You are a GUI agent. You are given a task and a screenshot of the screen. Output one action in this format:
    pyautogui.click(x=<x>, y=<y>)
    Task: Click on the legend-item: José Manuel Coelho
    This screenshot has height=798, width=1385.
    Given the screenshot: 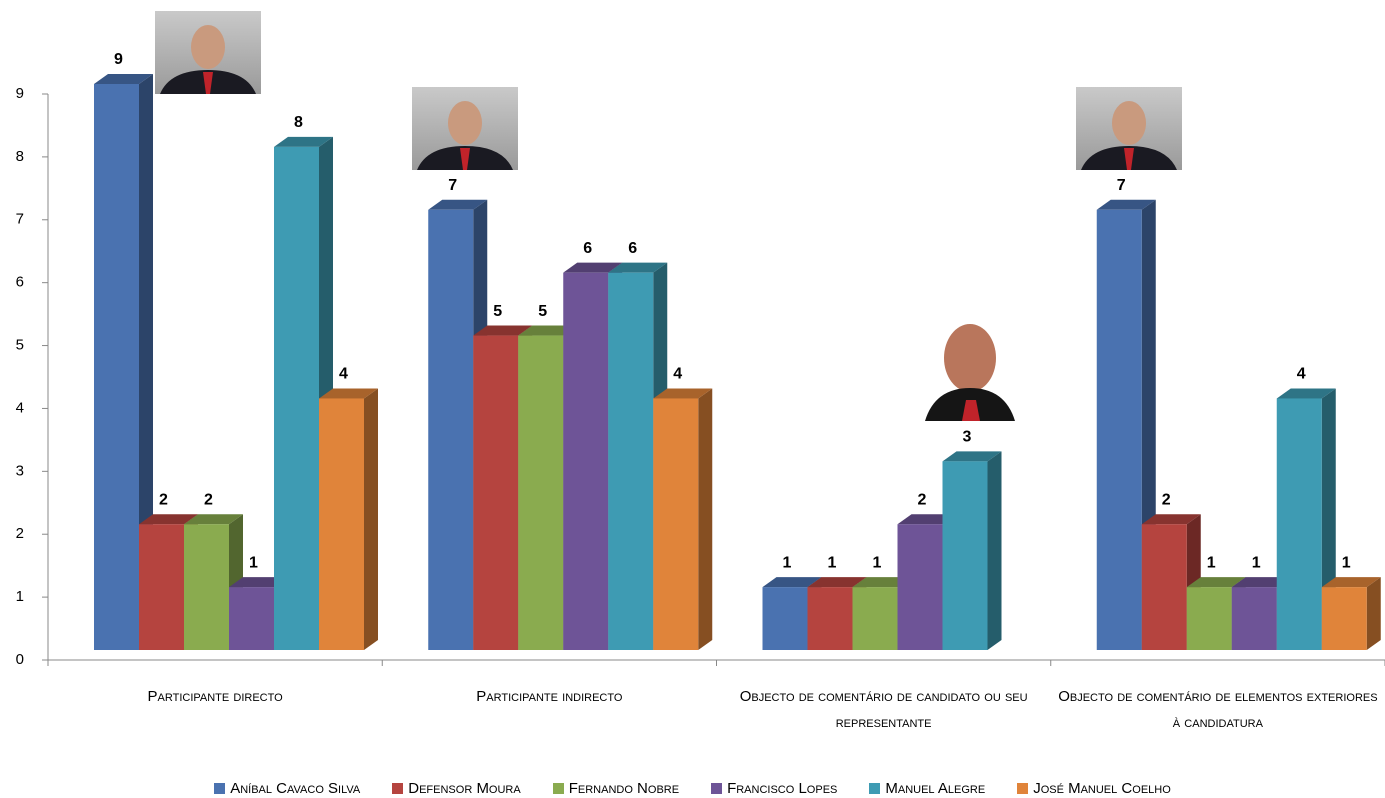 What is the action you would take?
    pyautogui.click(x=1094, y=788)
    